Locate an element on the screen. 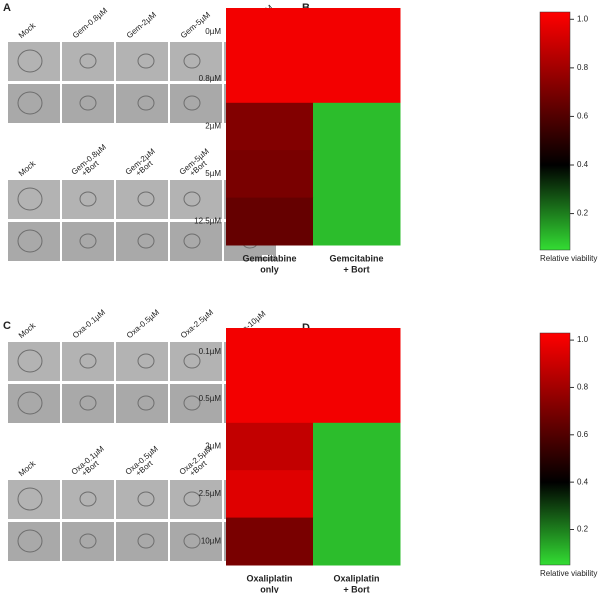  column-label: Gem-0.8µM is located at coordinates (90, 23).